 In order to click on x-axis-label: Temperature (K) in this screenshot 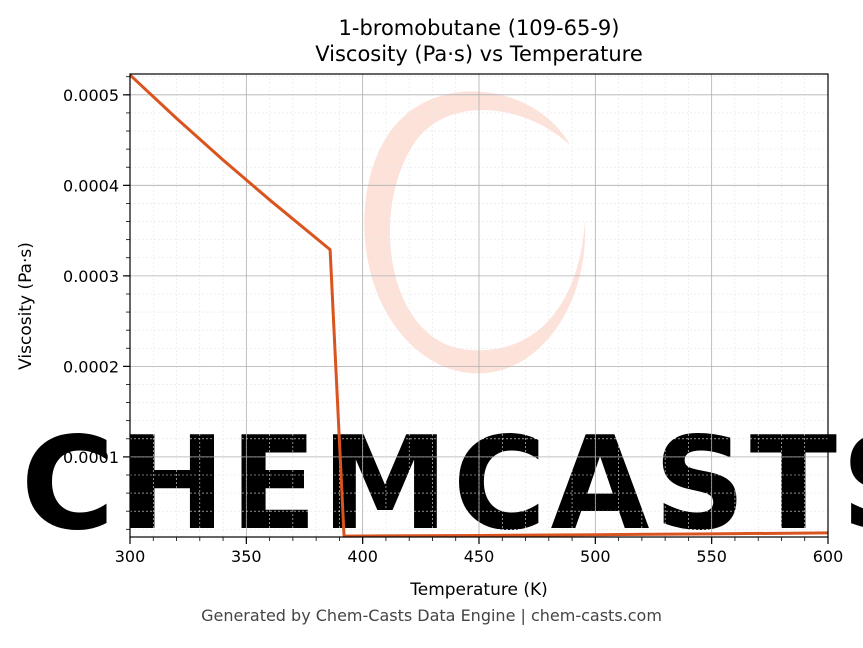, I will do `click(478, 590)`.